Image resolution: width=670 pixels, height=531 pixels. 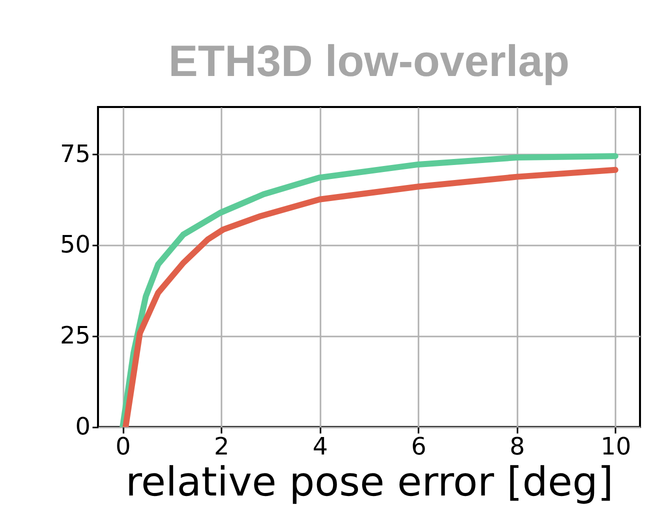 I want to click on y-tick-label: 25, so click(x=75, y=336).